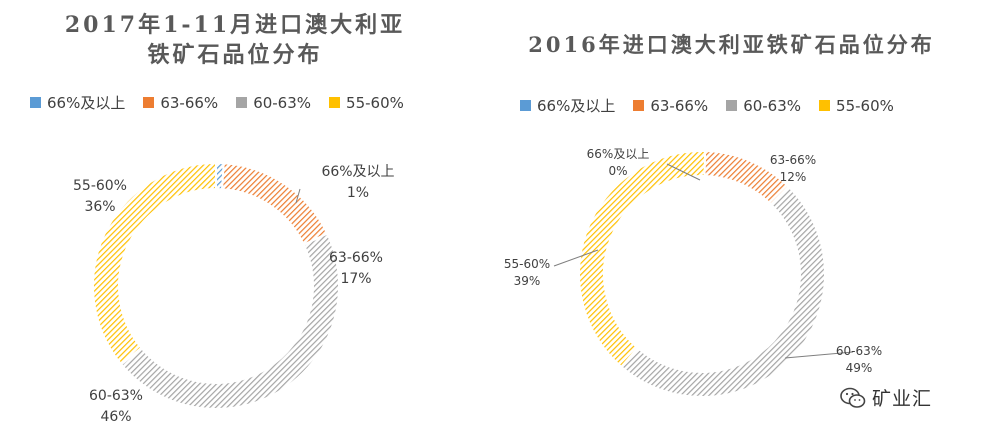  Describe the element at coordinates (115, 417) in the screenshot. I see `data-label-value: 46%` at that location.